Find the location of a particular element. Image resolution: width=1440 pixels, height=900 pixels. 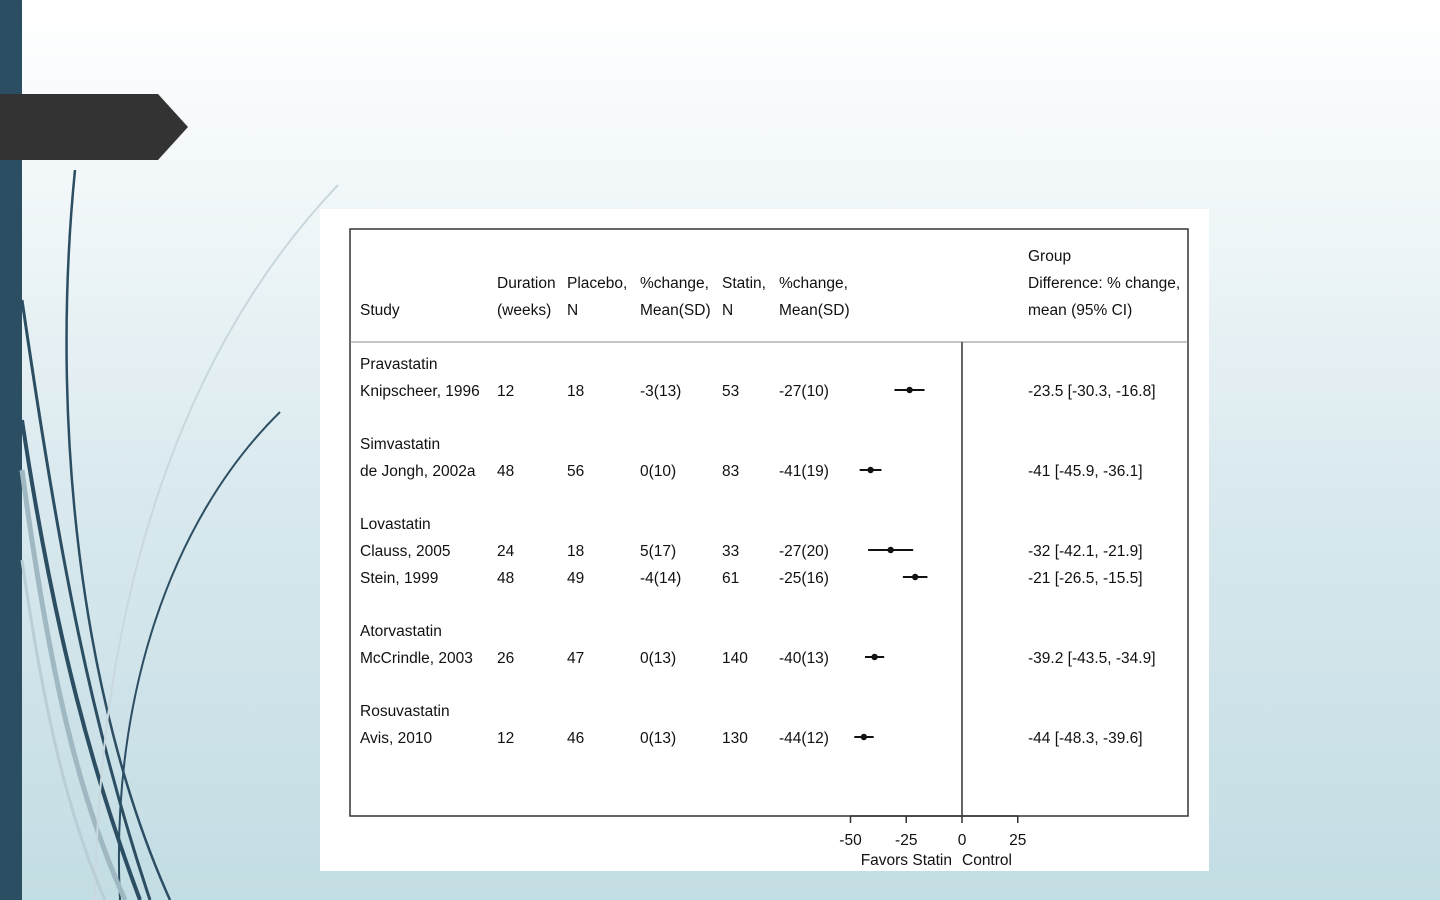

group-label: Rosuvastatin is located at coordinates (405, 711).